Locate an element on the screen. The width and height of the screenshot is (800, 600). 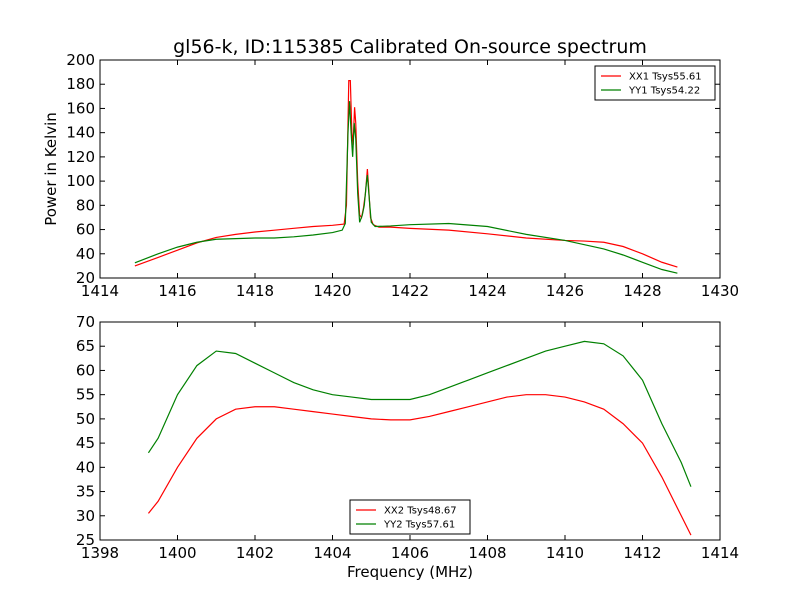
legend-label: XX2 Tsys48.67 is located at coordinates (420, 511).